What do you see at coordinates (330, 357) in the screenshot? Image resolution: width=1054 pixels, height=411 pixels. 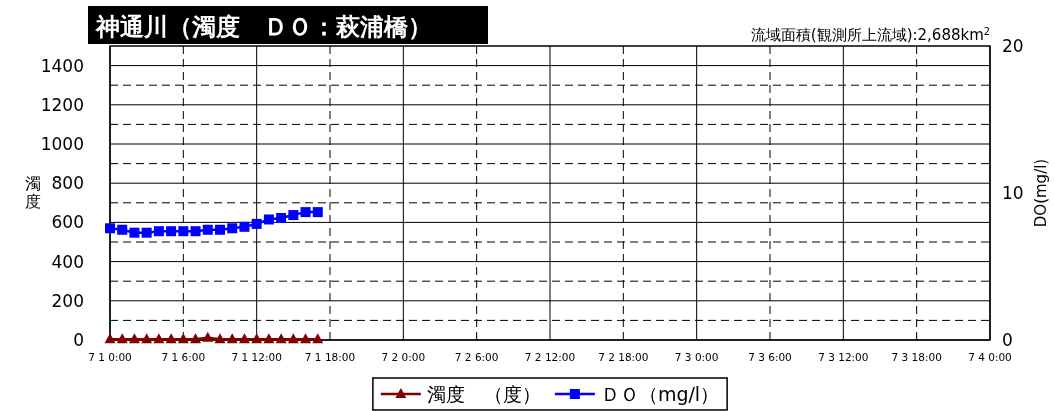 I see `x-tick-label: 7 1 18:00` at bounding box center [330, 357].